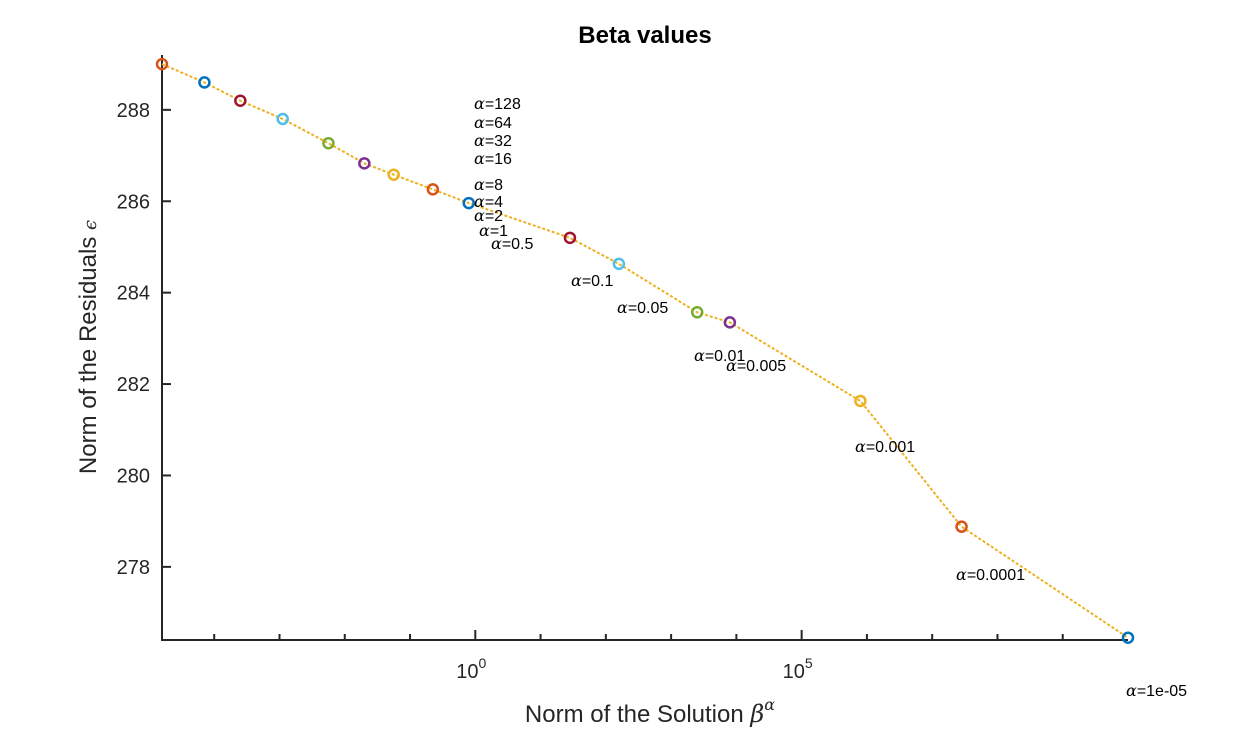  Describe the element at coordinates (1156, 690) in the screenshot. I see `alpha-annotation: α=1e-05` at that location.